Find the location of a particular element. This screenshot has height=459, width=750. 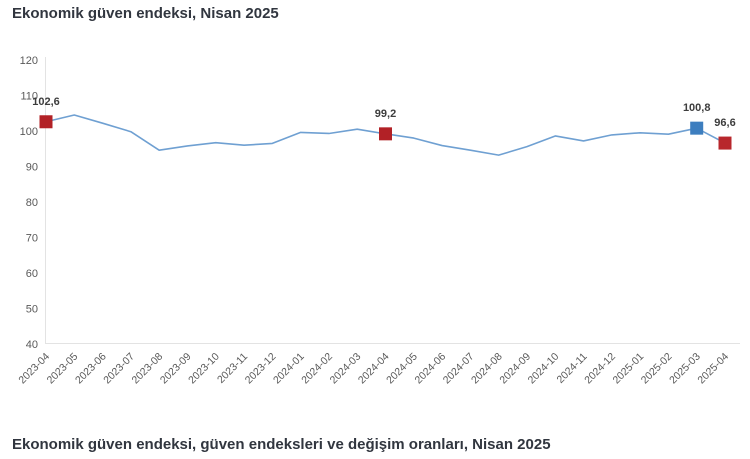

data-point-label: 99,2 is located at coordinates (385, 114).